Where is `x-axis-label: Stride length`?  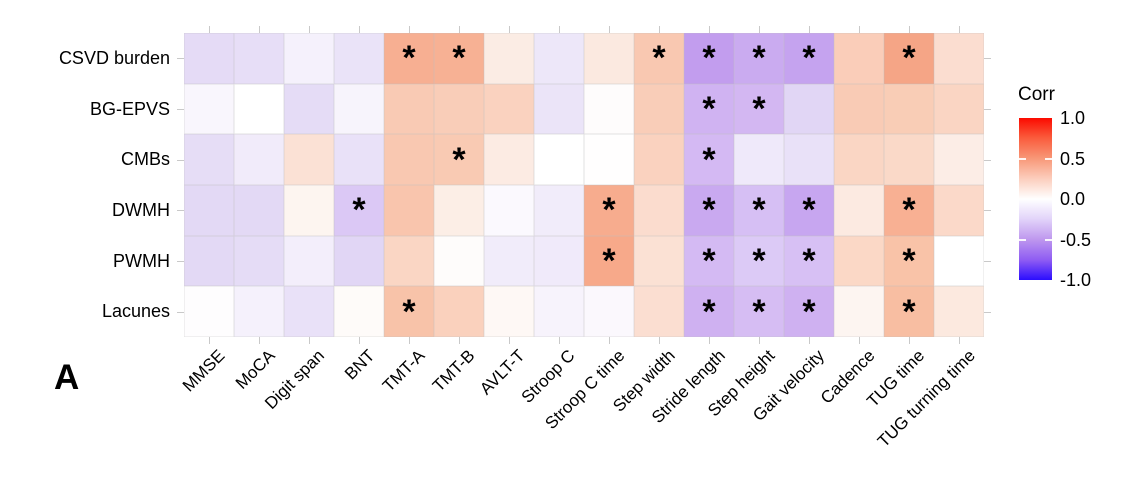
x-axis-label: Stride length is located at coordinates (688, 386).